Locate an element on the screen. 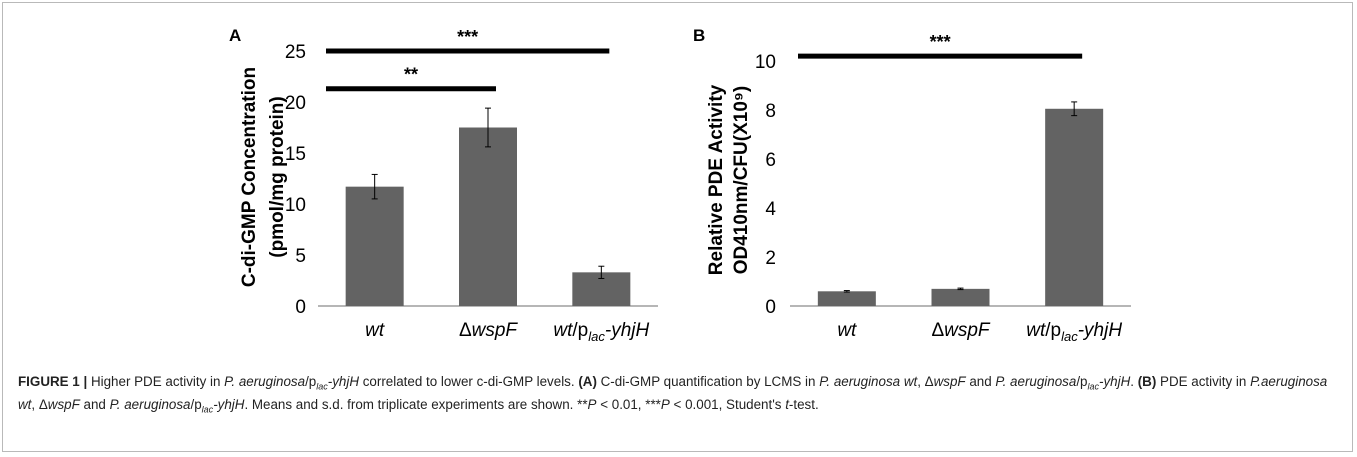 This screenshot has width=1357, height=457. caption-segment: C-di-GMP quantification by LCMS in is located at coordinates (708, 381).